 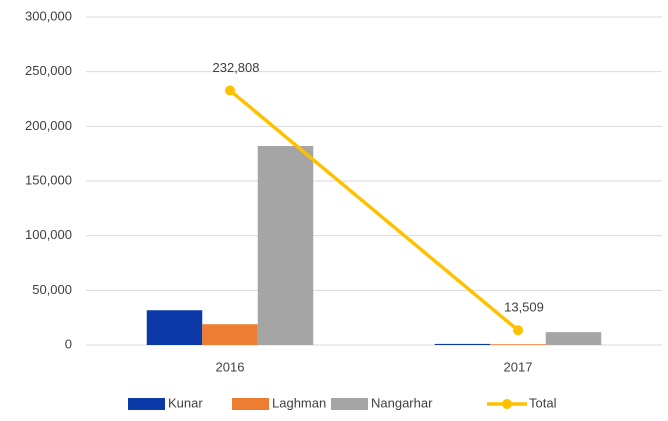 What do you see at coordinates (543, 402) in the screenshot?
I see `legend-label: Total` at bounding box center [543, 402].